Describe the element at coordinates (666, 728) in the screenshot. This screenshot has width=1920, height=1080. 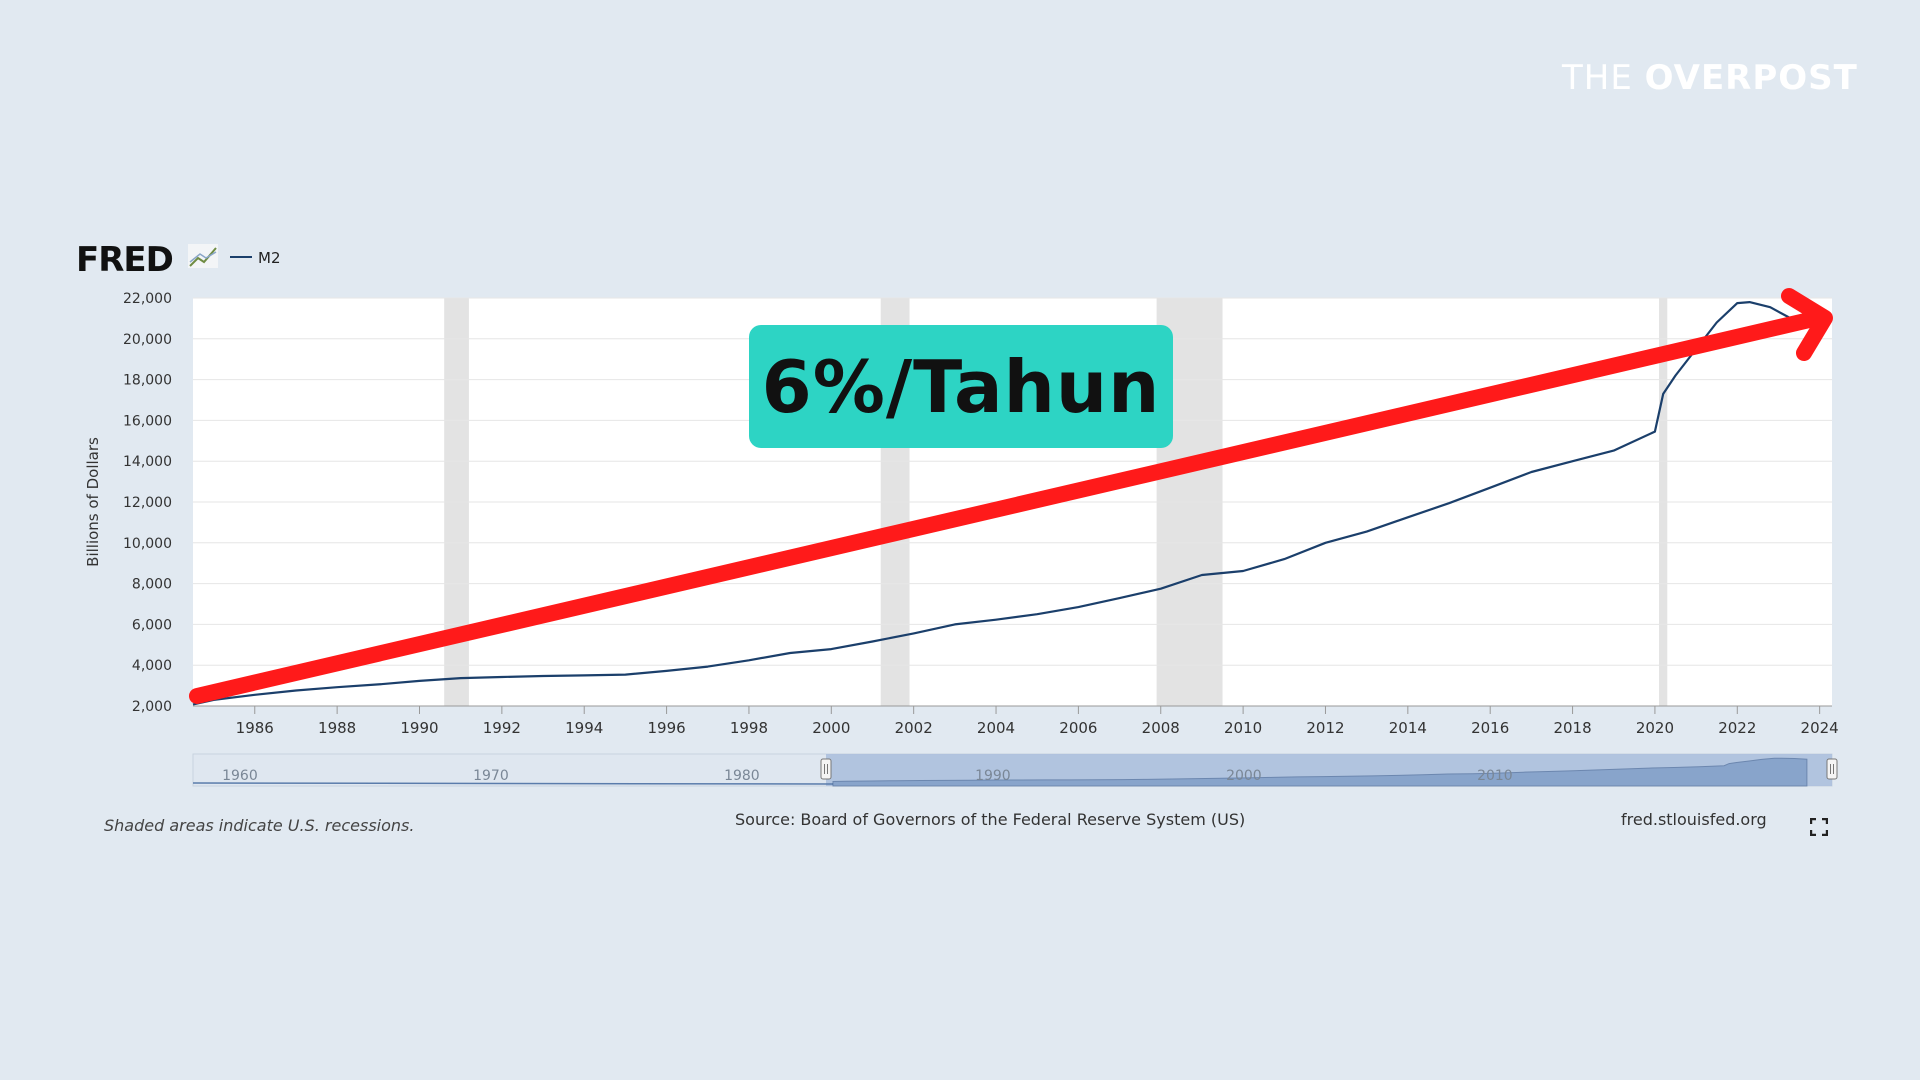
I see `x-tick-label: 1996` at that location.